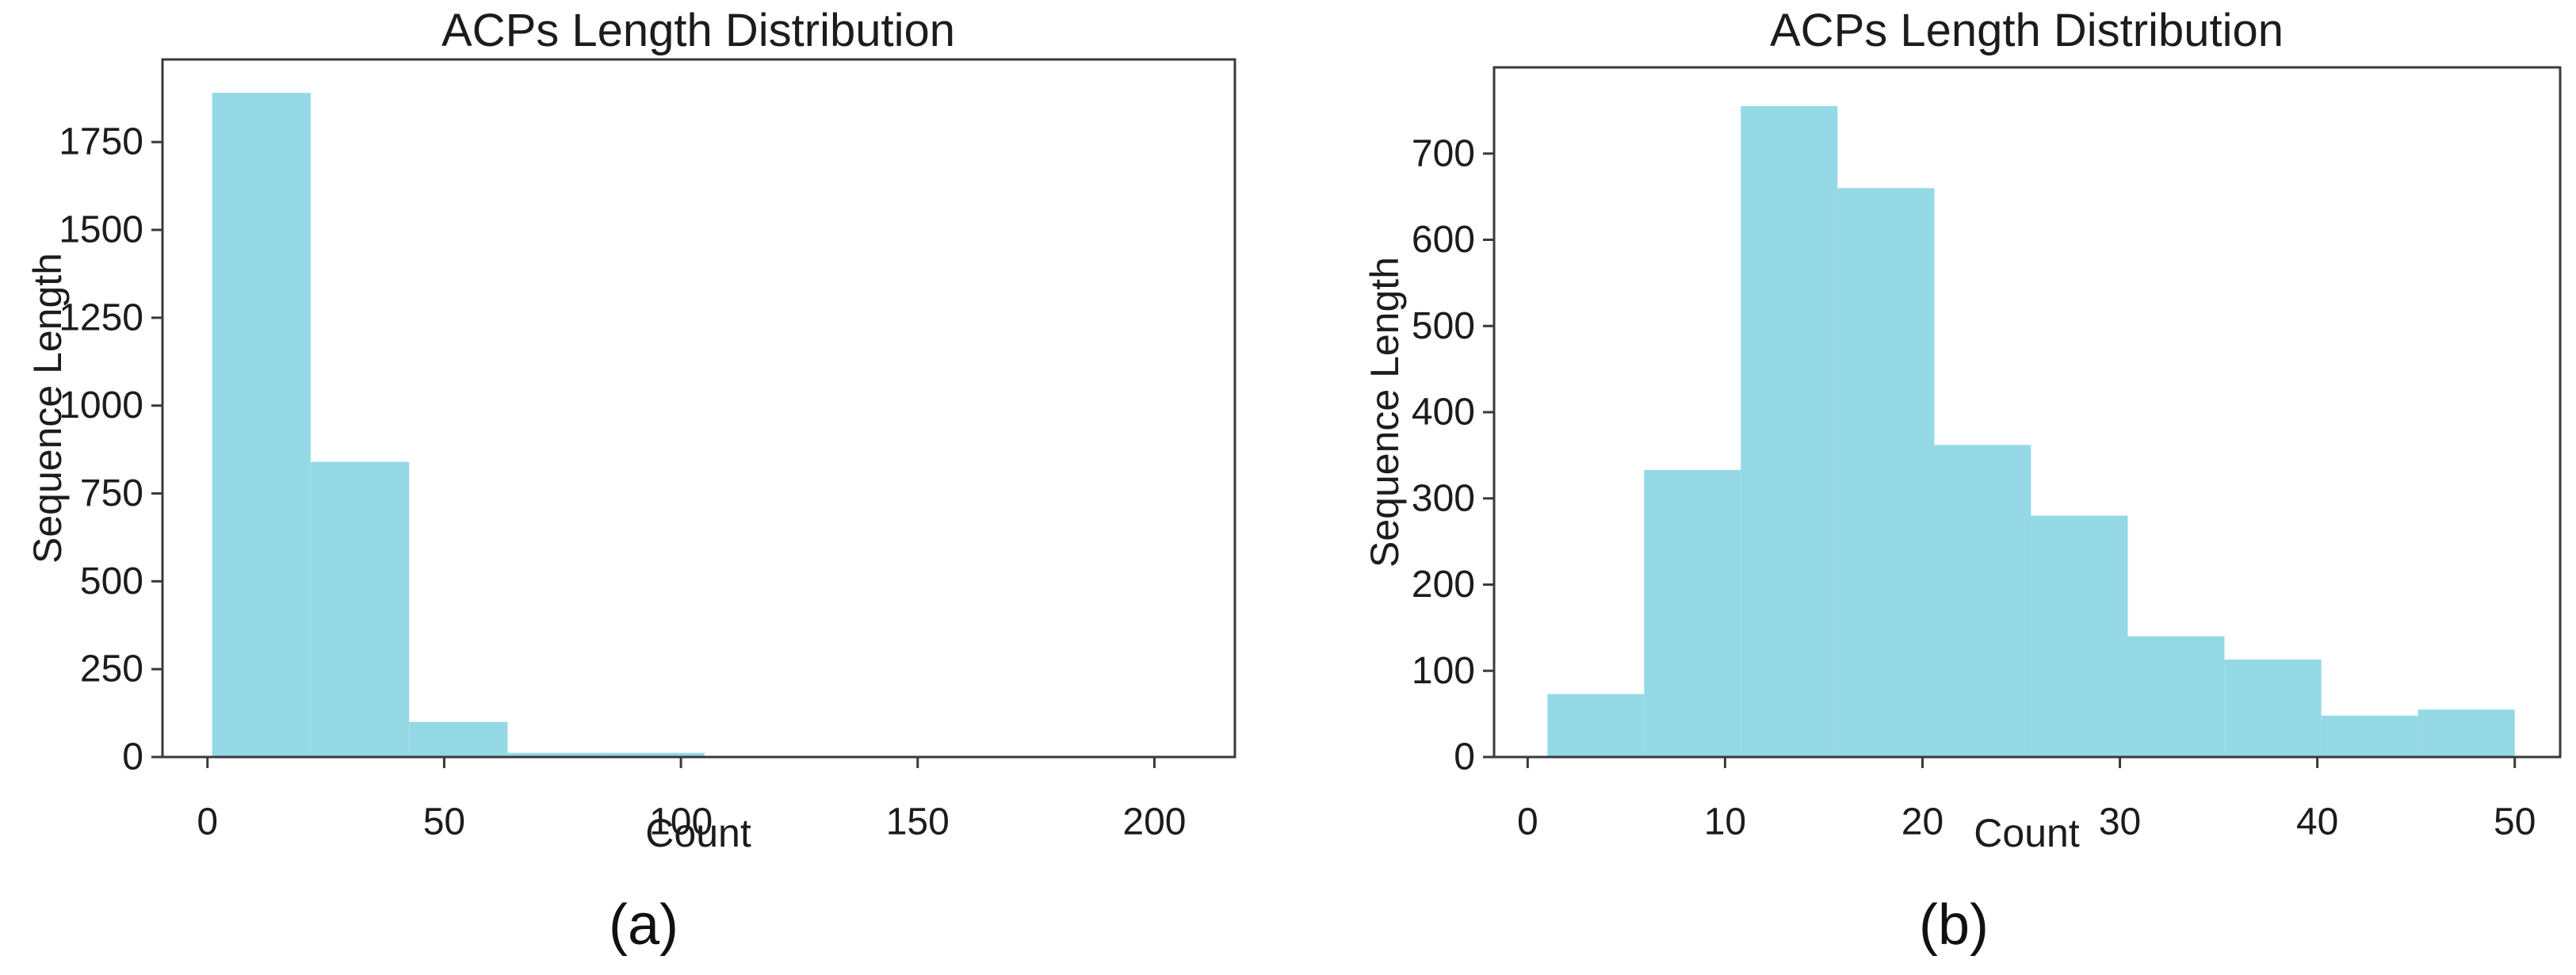 The width and height of the screenshot is (2576, 975). What do you see at coordinates (2317, 822) in the screenshot?
I see `x-tick-label: 40` at bounding box center [2317, 822].